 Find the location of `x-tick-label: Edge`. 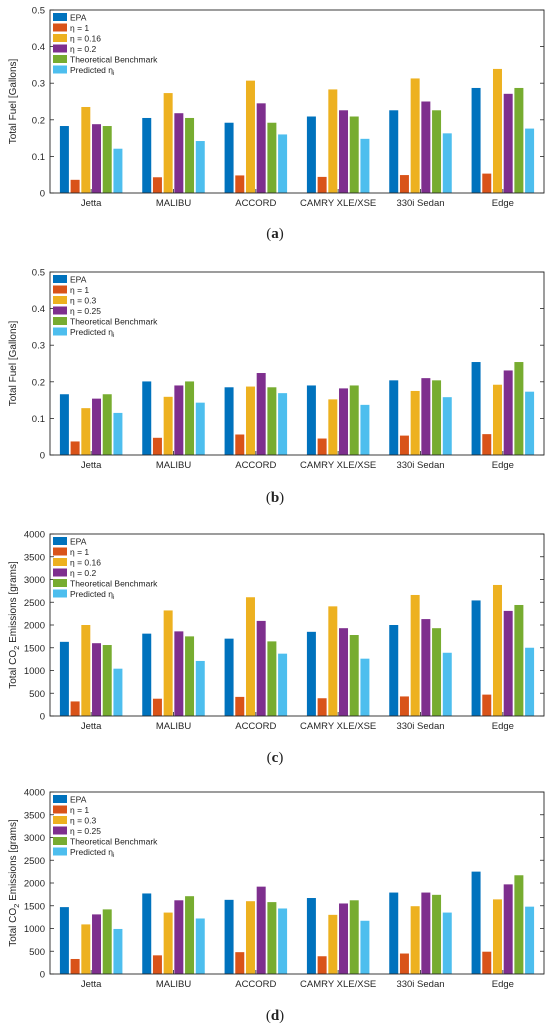

x-tick-label: Edge is located at coordinates (503, 984).